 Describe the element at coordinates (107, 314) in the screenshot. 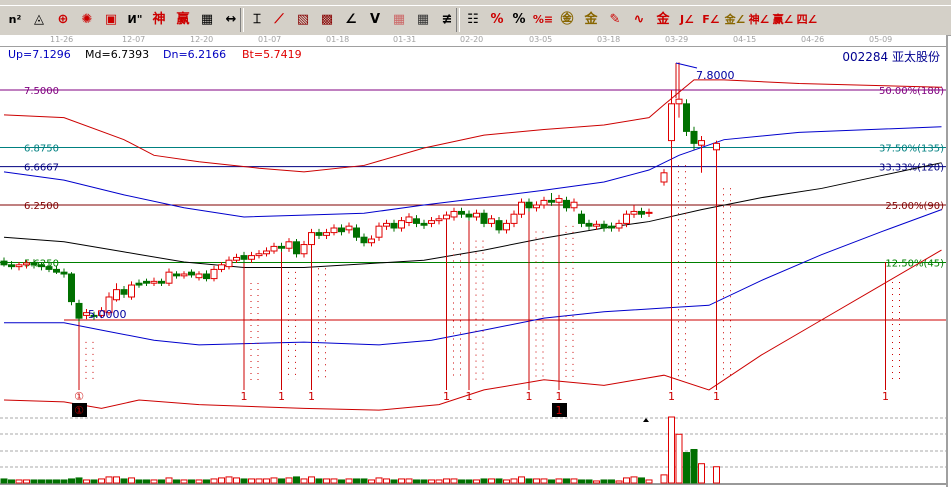

I see `low-price-label: 5.0000` at that location.